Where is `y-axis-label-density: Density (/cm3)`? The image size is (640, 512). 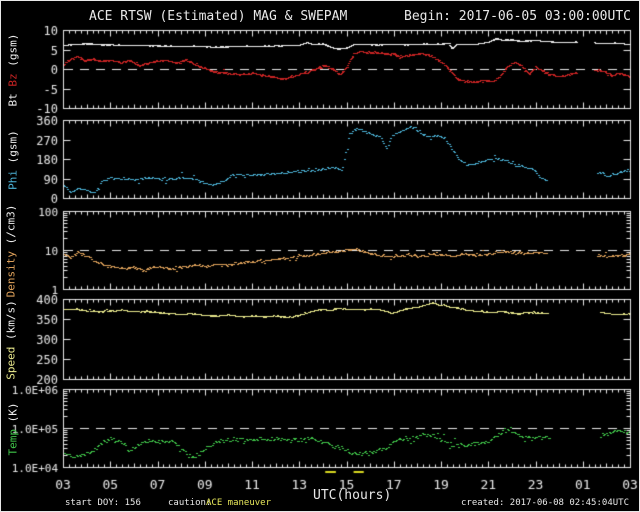
y-axis-label-density: Density (/cm3) is located at coordinates (11, 251).